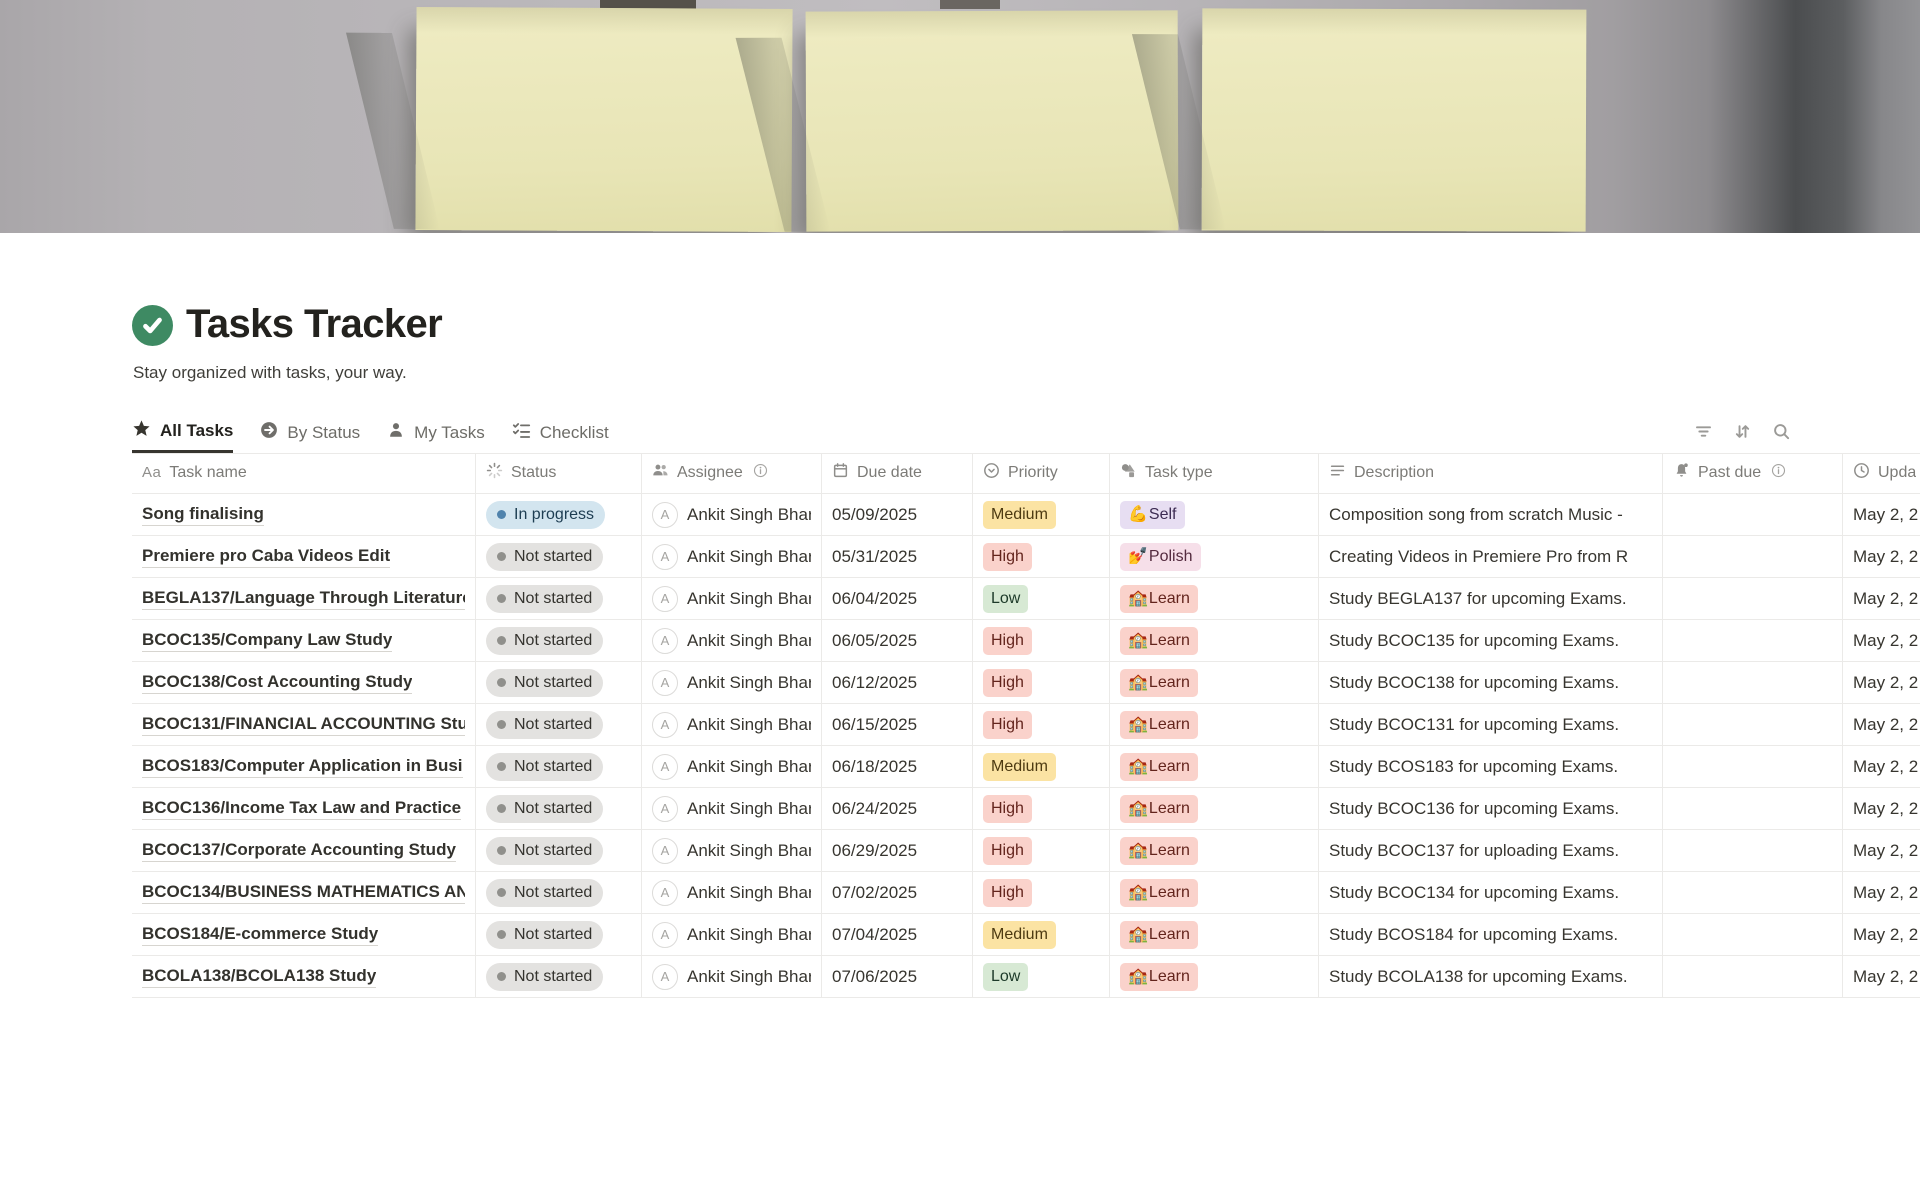 The image size is (1920, 1199). I want to click on due-date-cell: 06/04/2025, so click(897, 599).